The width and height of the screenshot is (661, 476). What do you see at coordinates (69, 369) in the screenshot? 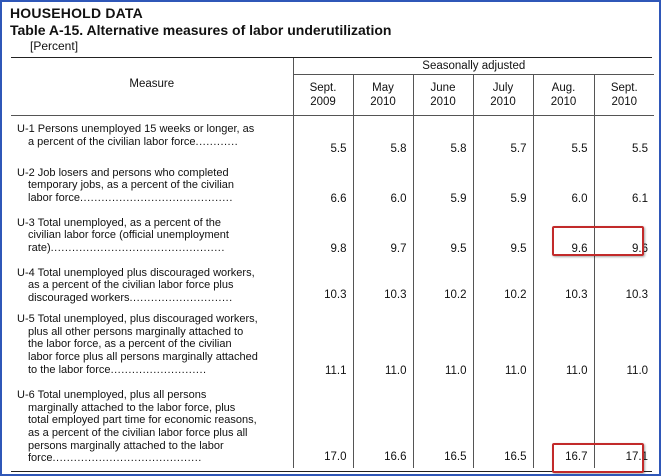
I see `measure-text: to the labor force` at bounding box center [69, 369].